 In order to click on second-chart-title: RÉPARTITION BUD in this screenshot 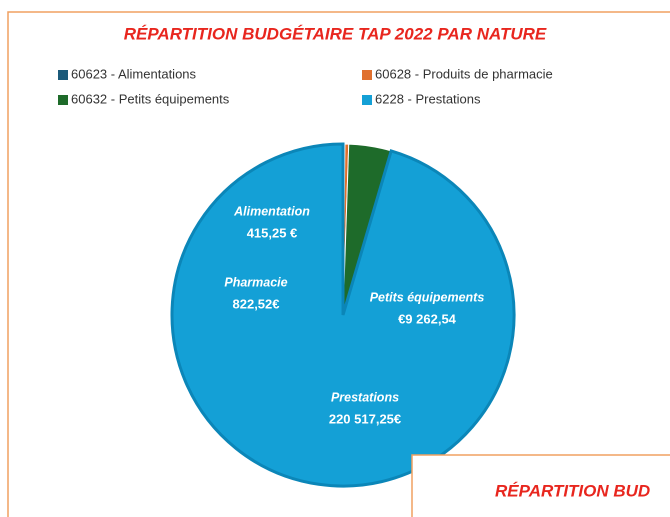, I will do `click(572, 490)`.